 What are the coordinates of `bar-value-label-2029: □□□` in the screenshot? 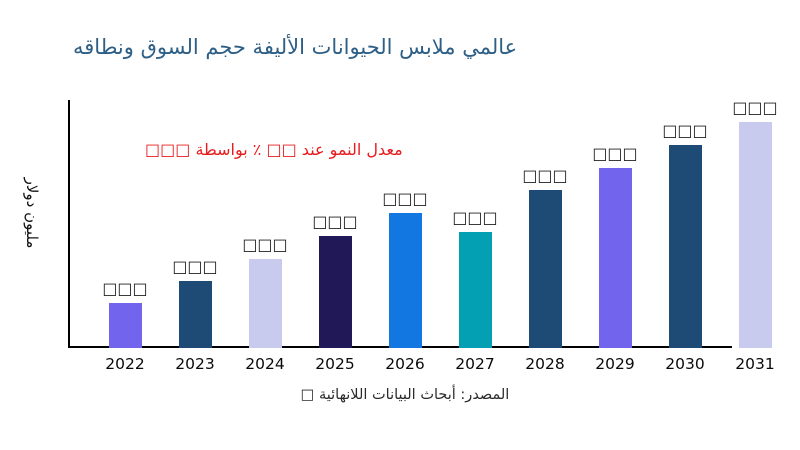 It's located at (615, 153).